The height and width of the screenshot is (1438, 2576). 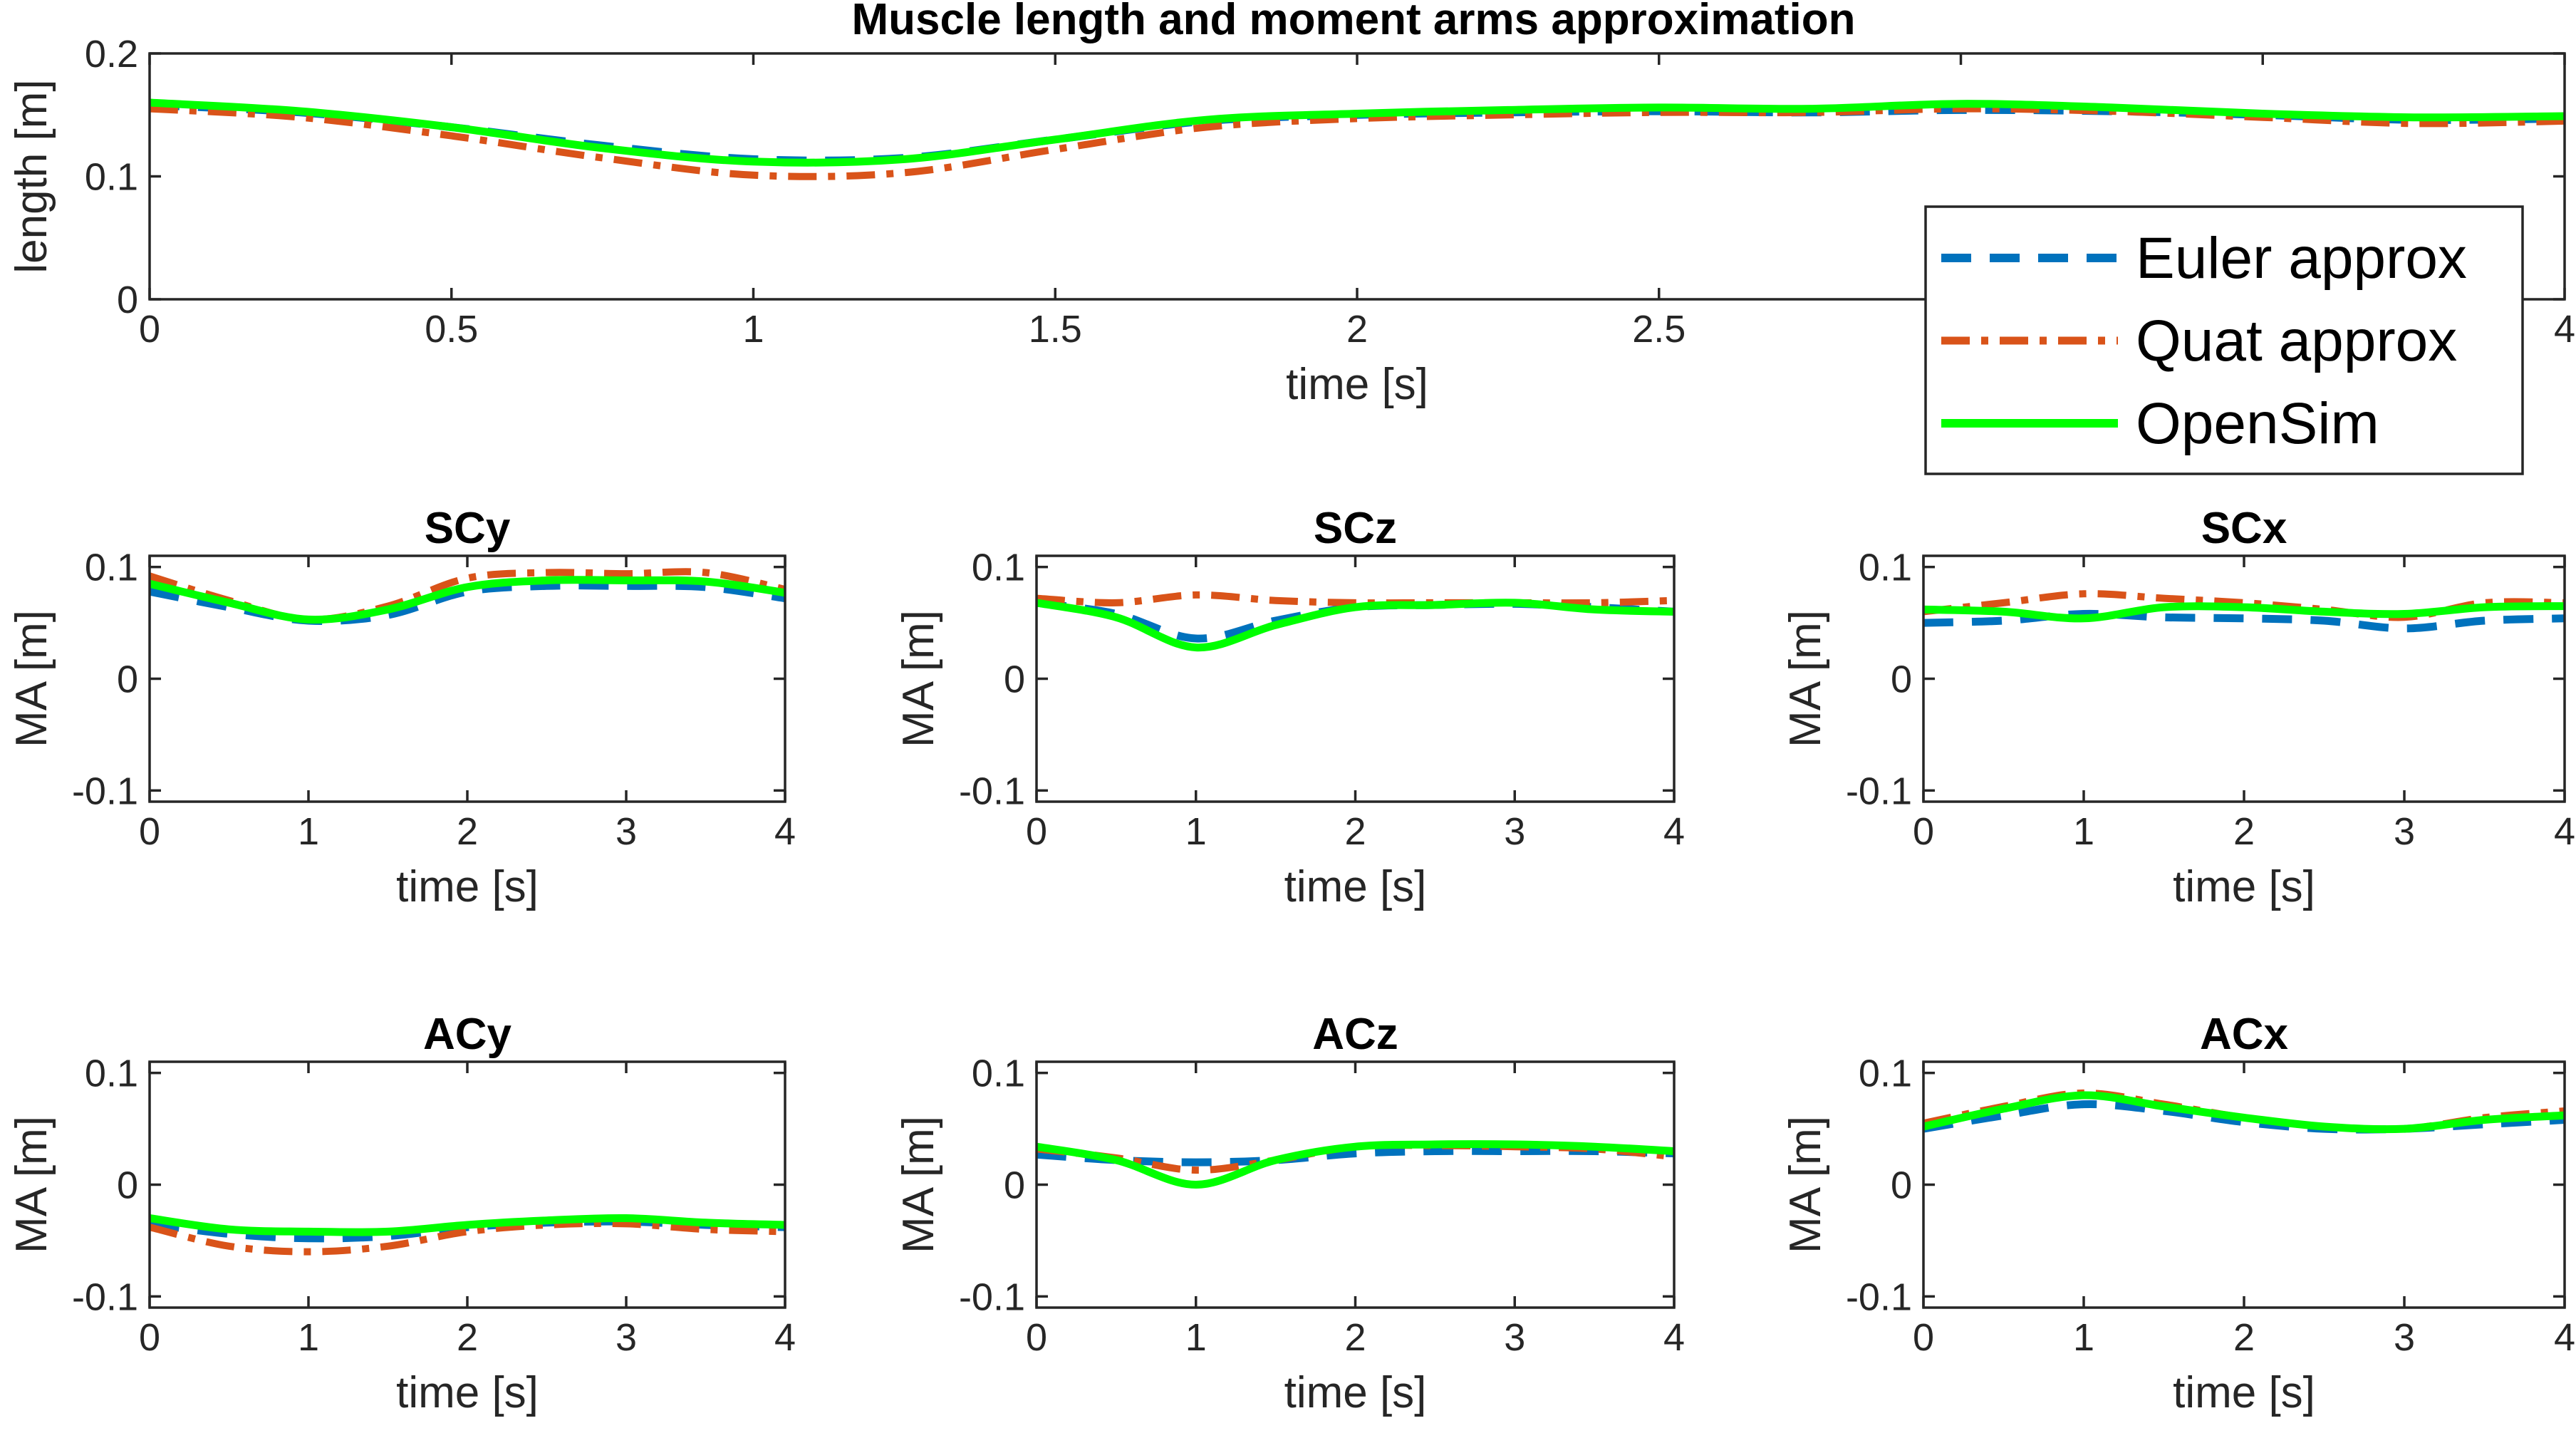 What do you see at coordinates (31, 176) in the screenshot?
I see `y-axis-label: length [m]` at bounding box center [31, 176].